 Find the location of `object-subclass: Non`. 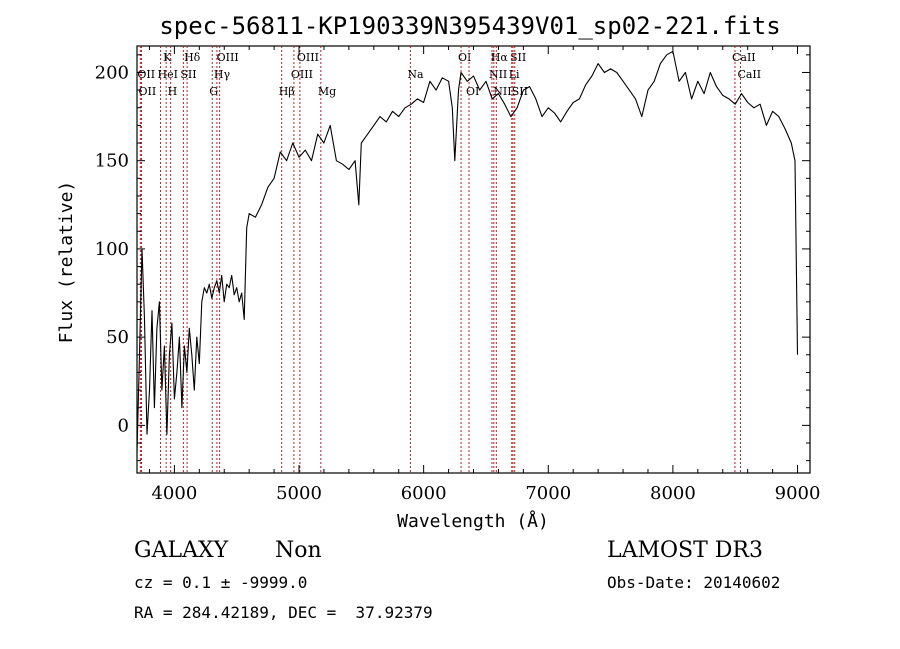

object-subclass: Non is located at coordinates (298, 550).